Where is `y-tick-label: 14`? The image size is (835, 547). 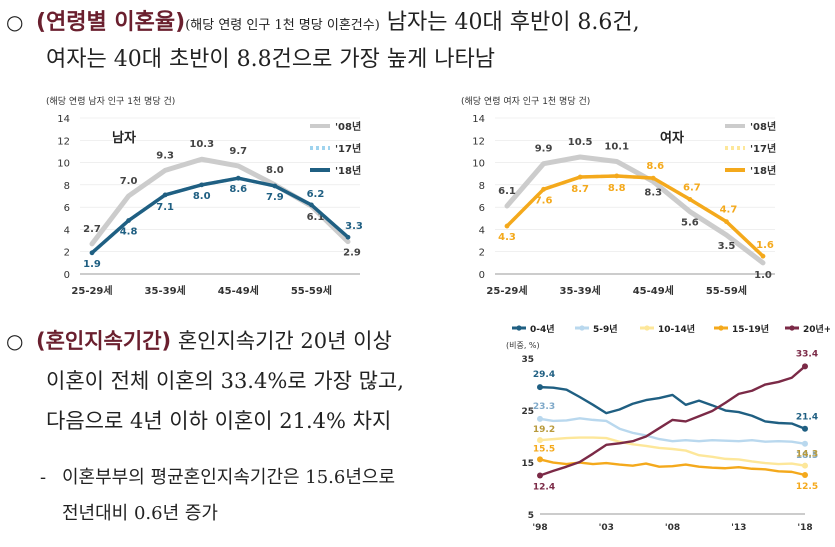
y-tick-label: 14 is located at coordinates (478, 119).